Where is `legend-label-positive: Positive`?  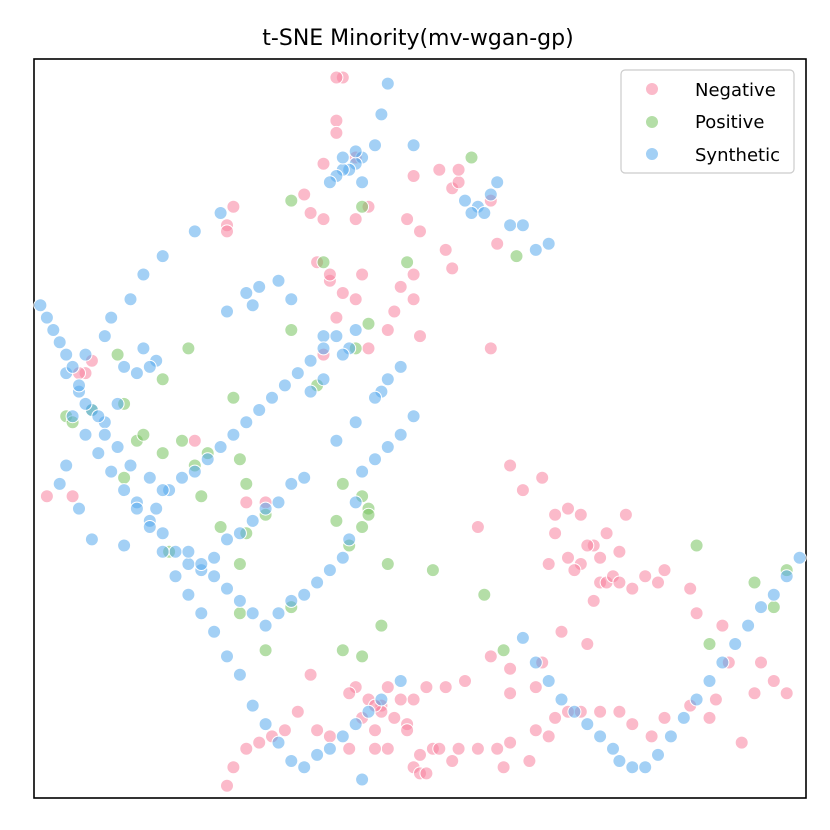
legend-label-positive: Positive is located at coordinates (729, 122).